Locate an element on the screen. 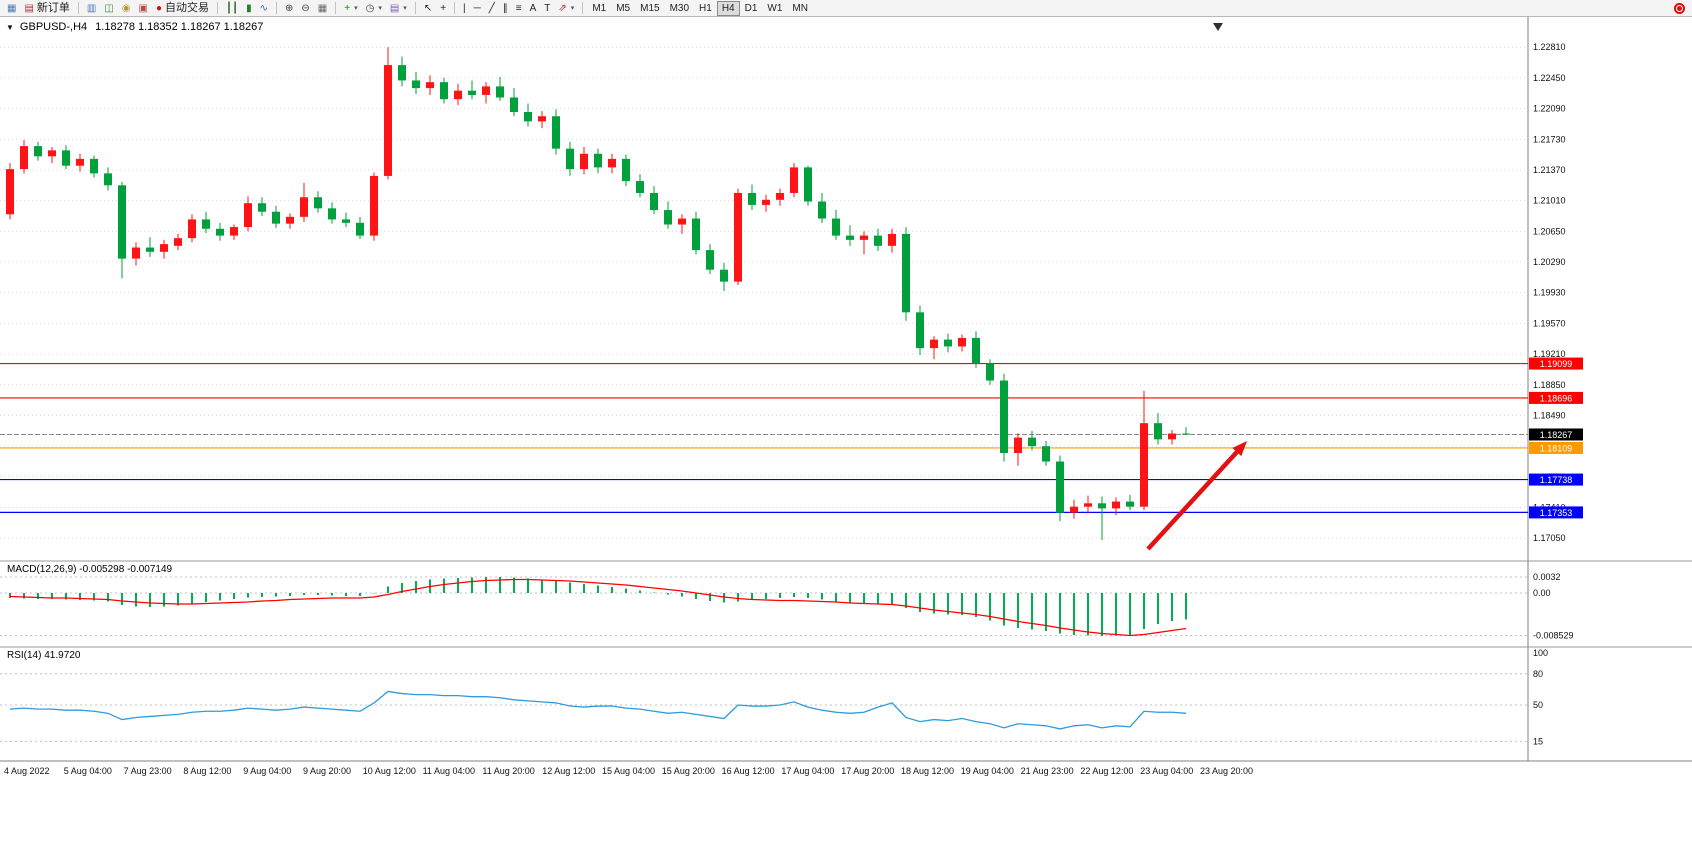 The image size is (1692, 841). chart-window-icon-icon: ▦ is located at coordinates (12, 8).